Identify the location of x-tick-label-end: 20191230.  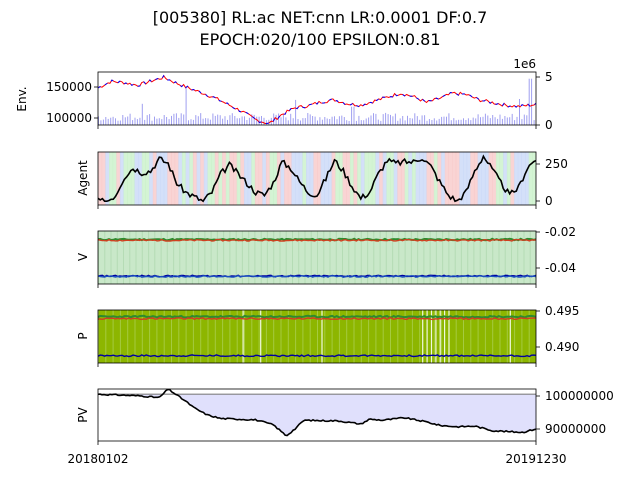
(535, 459).